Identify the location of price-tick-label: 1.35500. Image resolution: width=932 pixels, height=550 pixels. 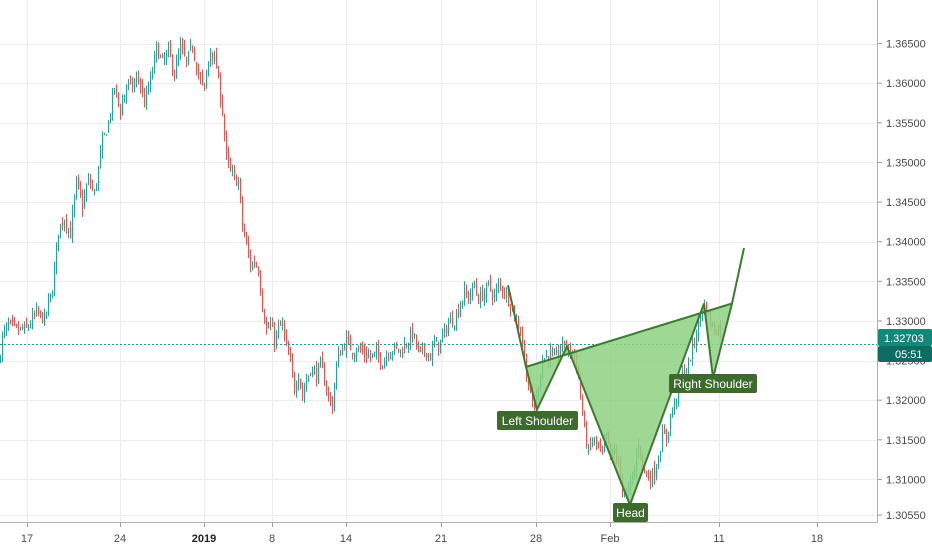
(906, 124).